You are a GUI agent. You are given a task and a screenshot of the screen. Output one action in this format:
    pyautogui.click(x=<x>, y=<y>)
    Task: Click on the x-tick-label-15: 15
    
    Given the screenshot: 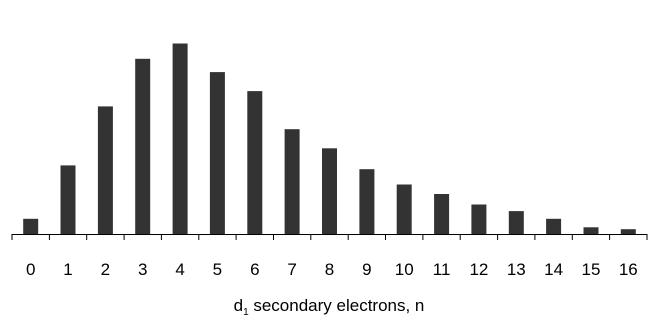 What is the action you would take?
    pyautogui.click(x=591, y=269)
    